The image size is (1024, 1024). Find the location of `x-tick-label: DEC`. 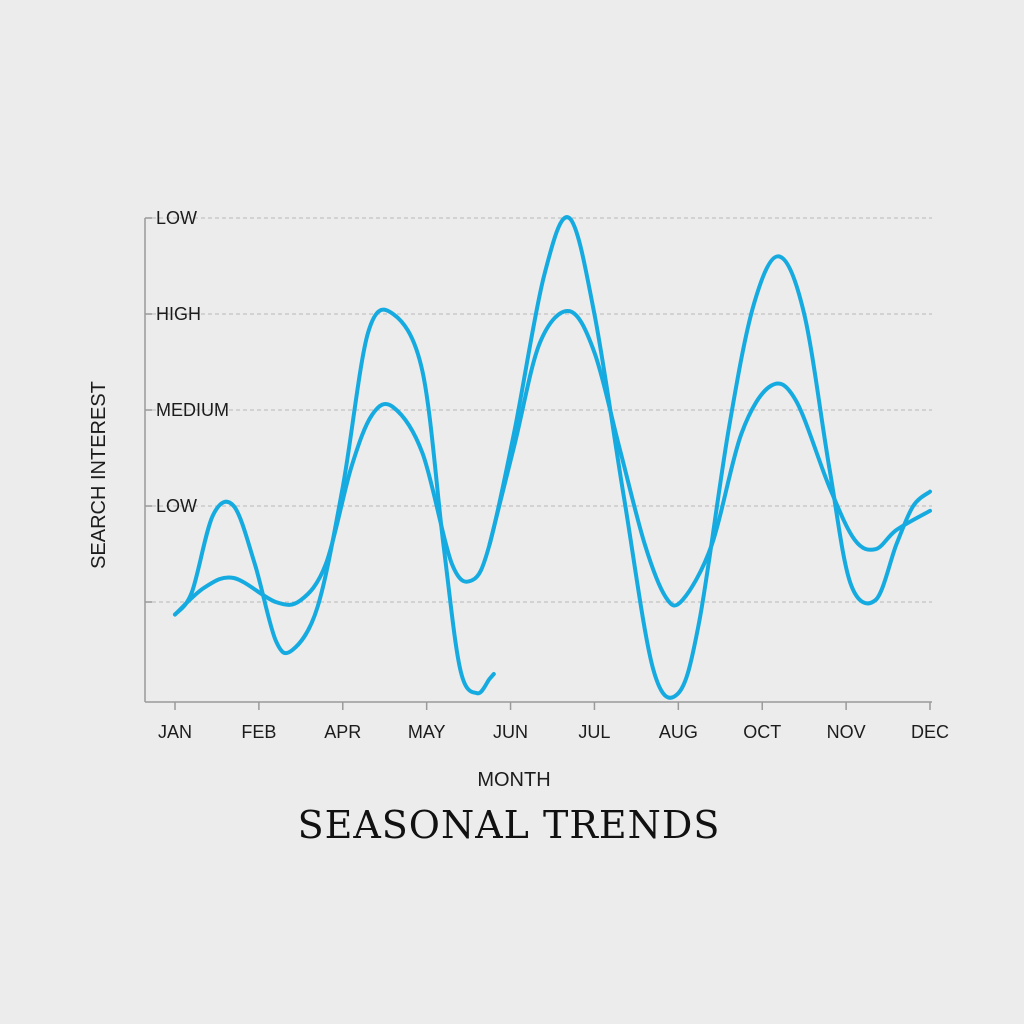

x-tick-label: DEC is located at coordinates (930, 732).